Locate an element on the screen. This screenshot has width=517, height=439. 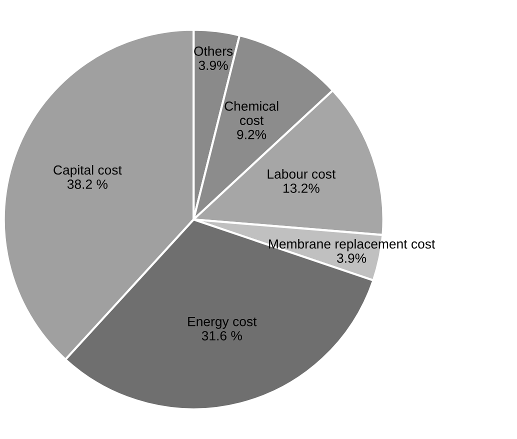
data-label: 31.6 % is located at coordinates (222, 335).